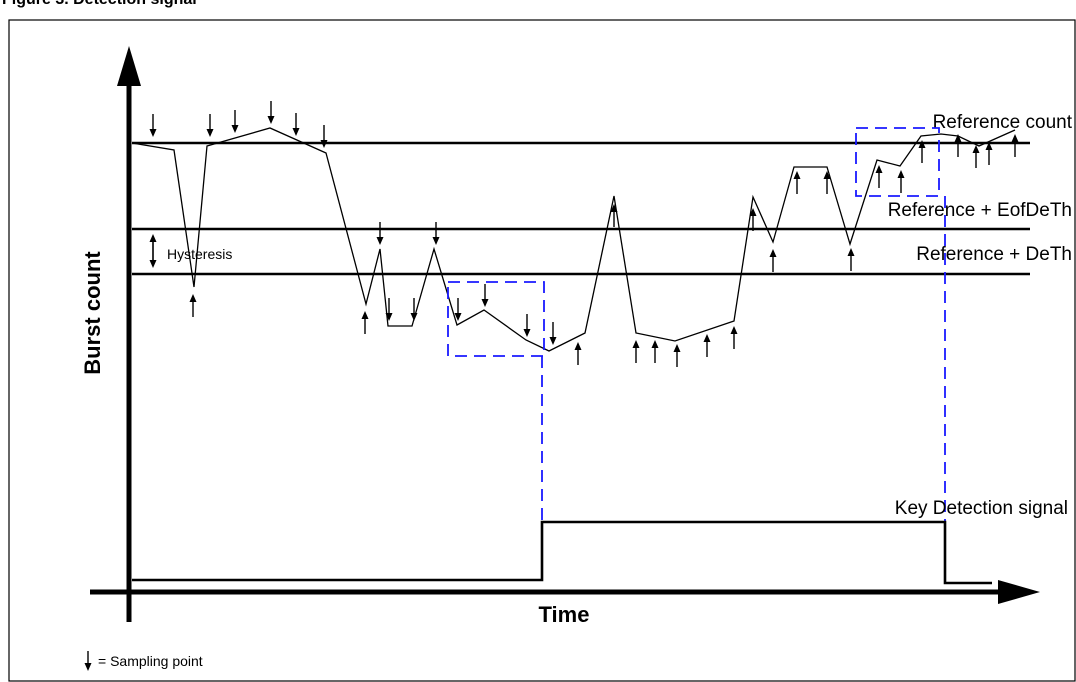 The height and width of the screenshot is (682, 1076). What do you see at coordinates (99, 4) in the screenshot?
I see `figure-title: Figure 3. Detection signal` at bounding box center [99, 4].